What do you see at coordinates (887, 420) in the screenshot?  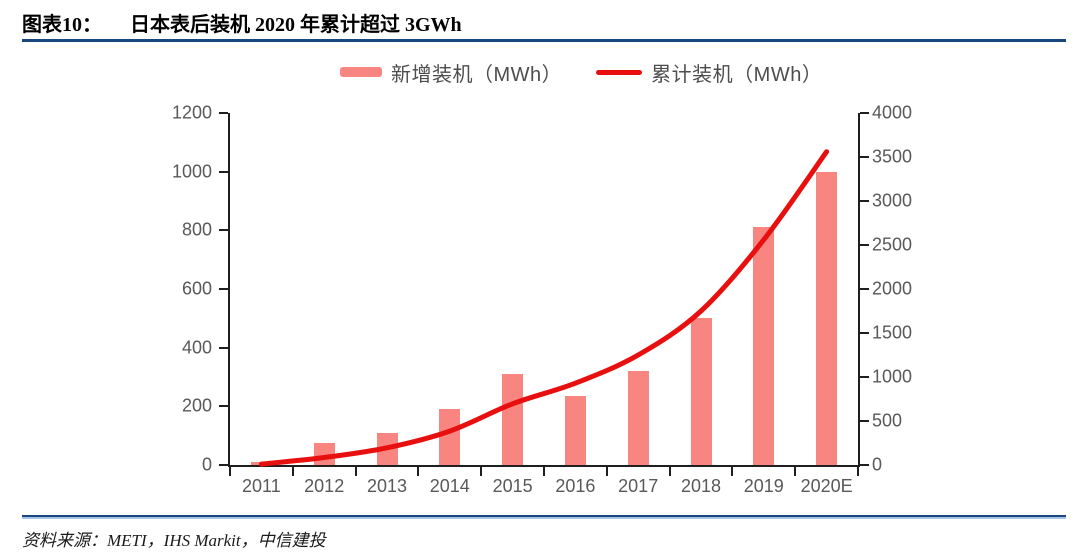 I see `right-tick-label: 500` at bounding box center [887, 420].